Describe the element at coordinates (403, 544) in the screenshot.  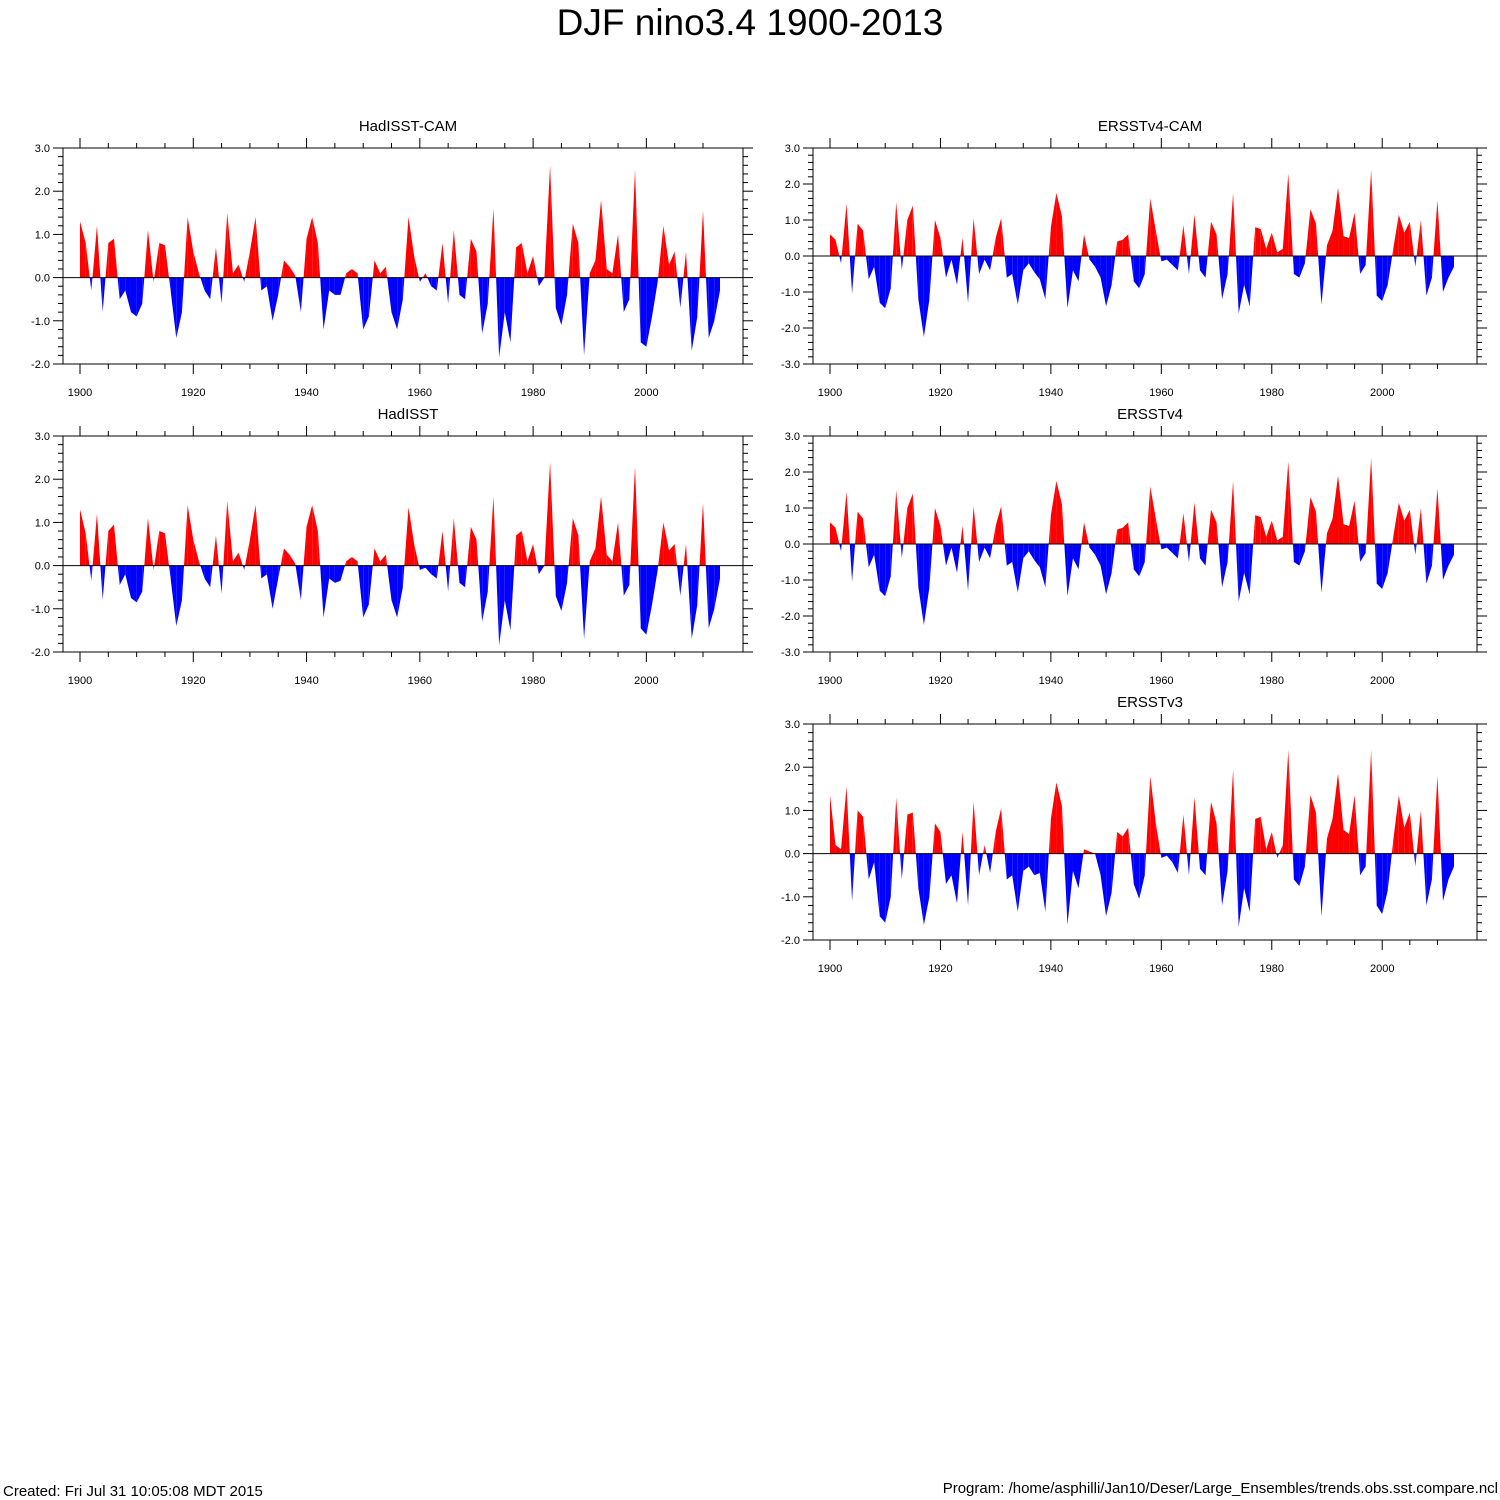
I see `plot-frame` at that location.